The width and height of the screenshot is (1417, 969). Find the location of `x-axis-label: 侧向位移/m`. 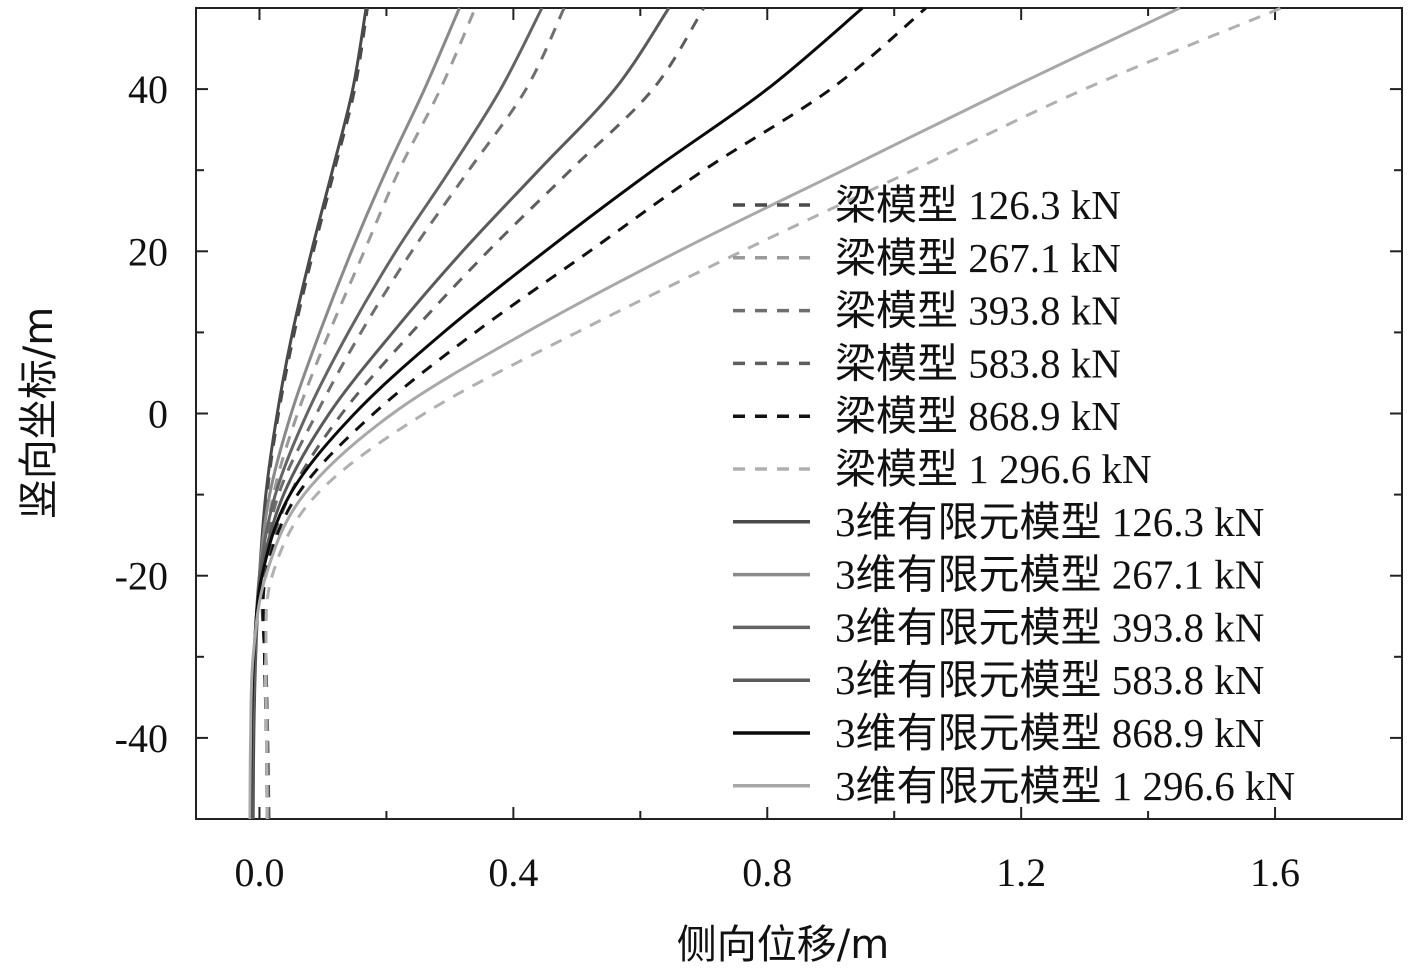

x-axis-label: 侧向位移/m is located at coordinates (783, 945).